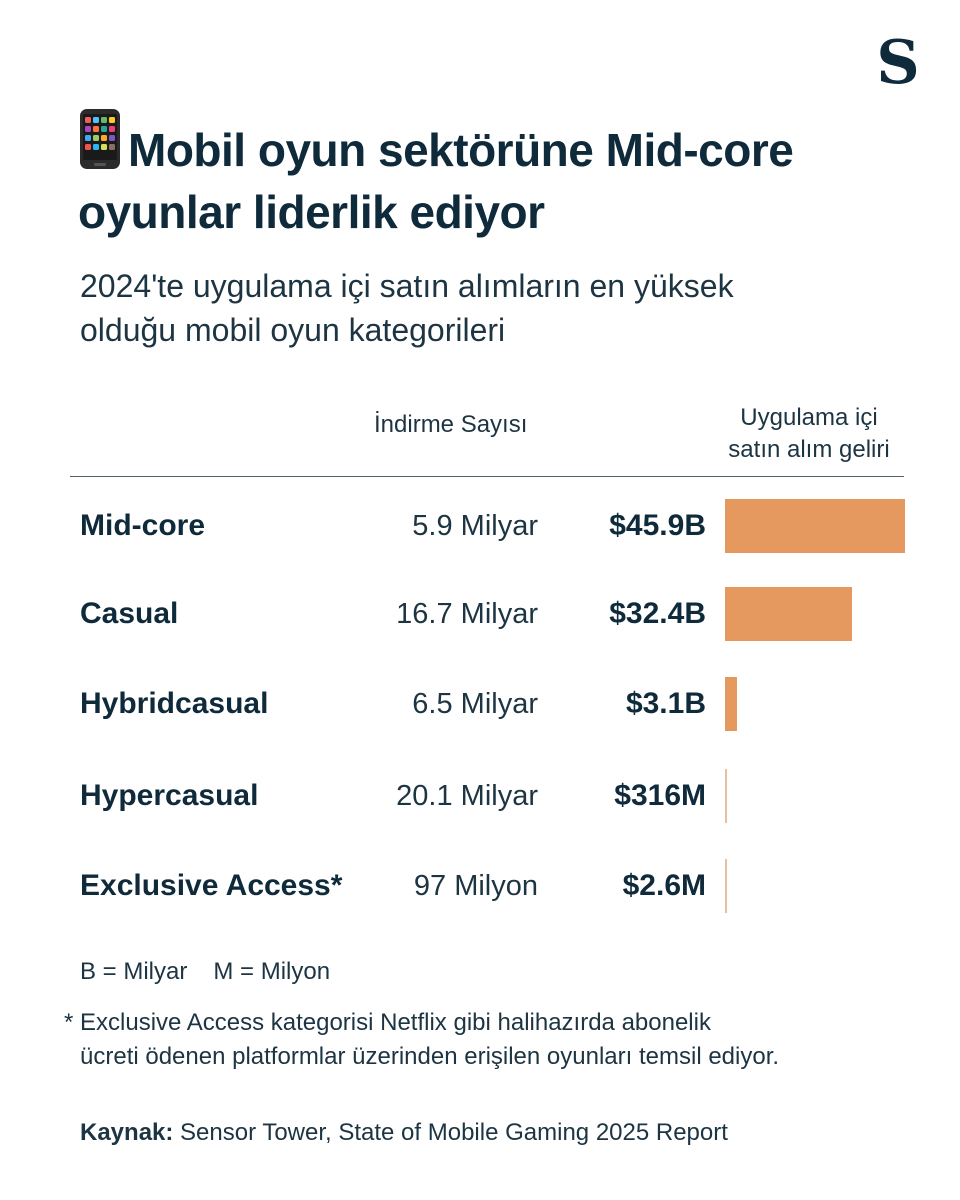  I want to click on title-line-2: oyunlar liderlik ediyor, so click(311, 212).